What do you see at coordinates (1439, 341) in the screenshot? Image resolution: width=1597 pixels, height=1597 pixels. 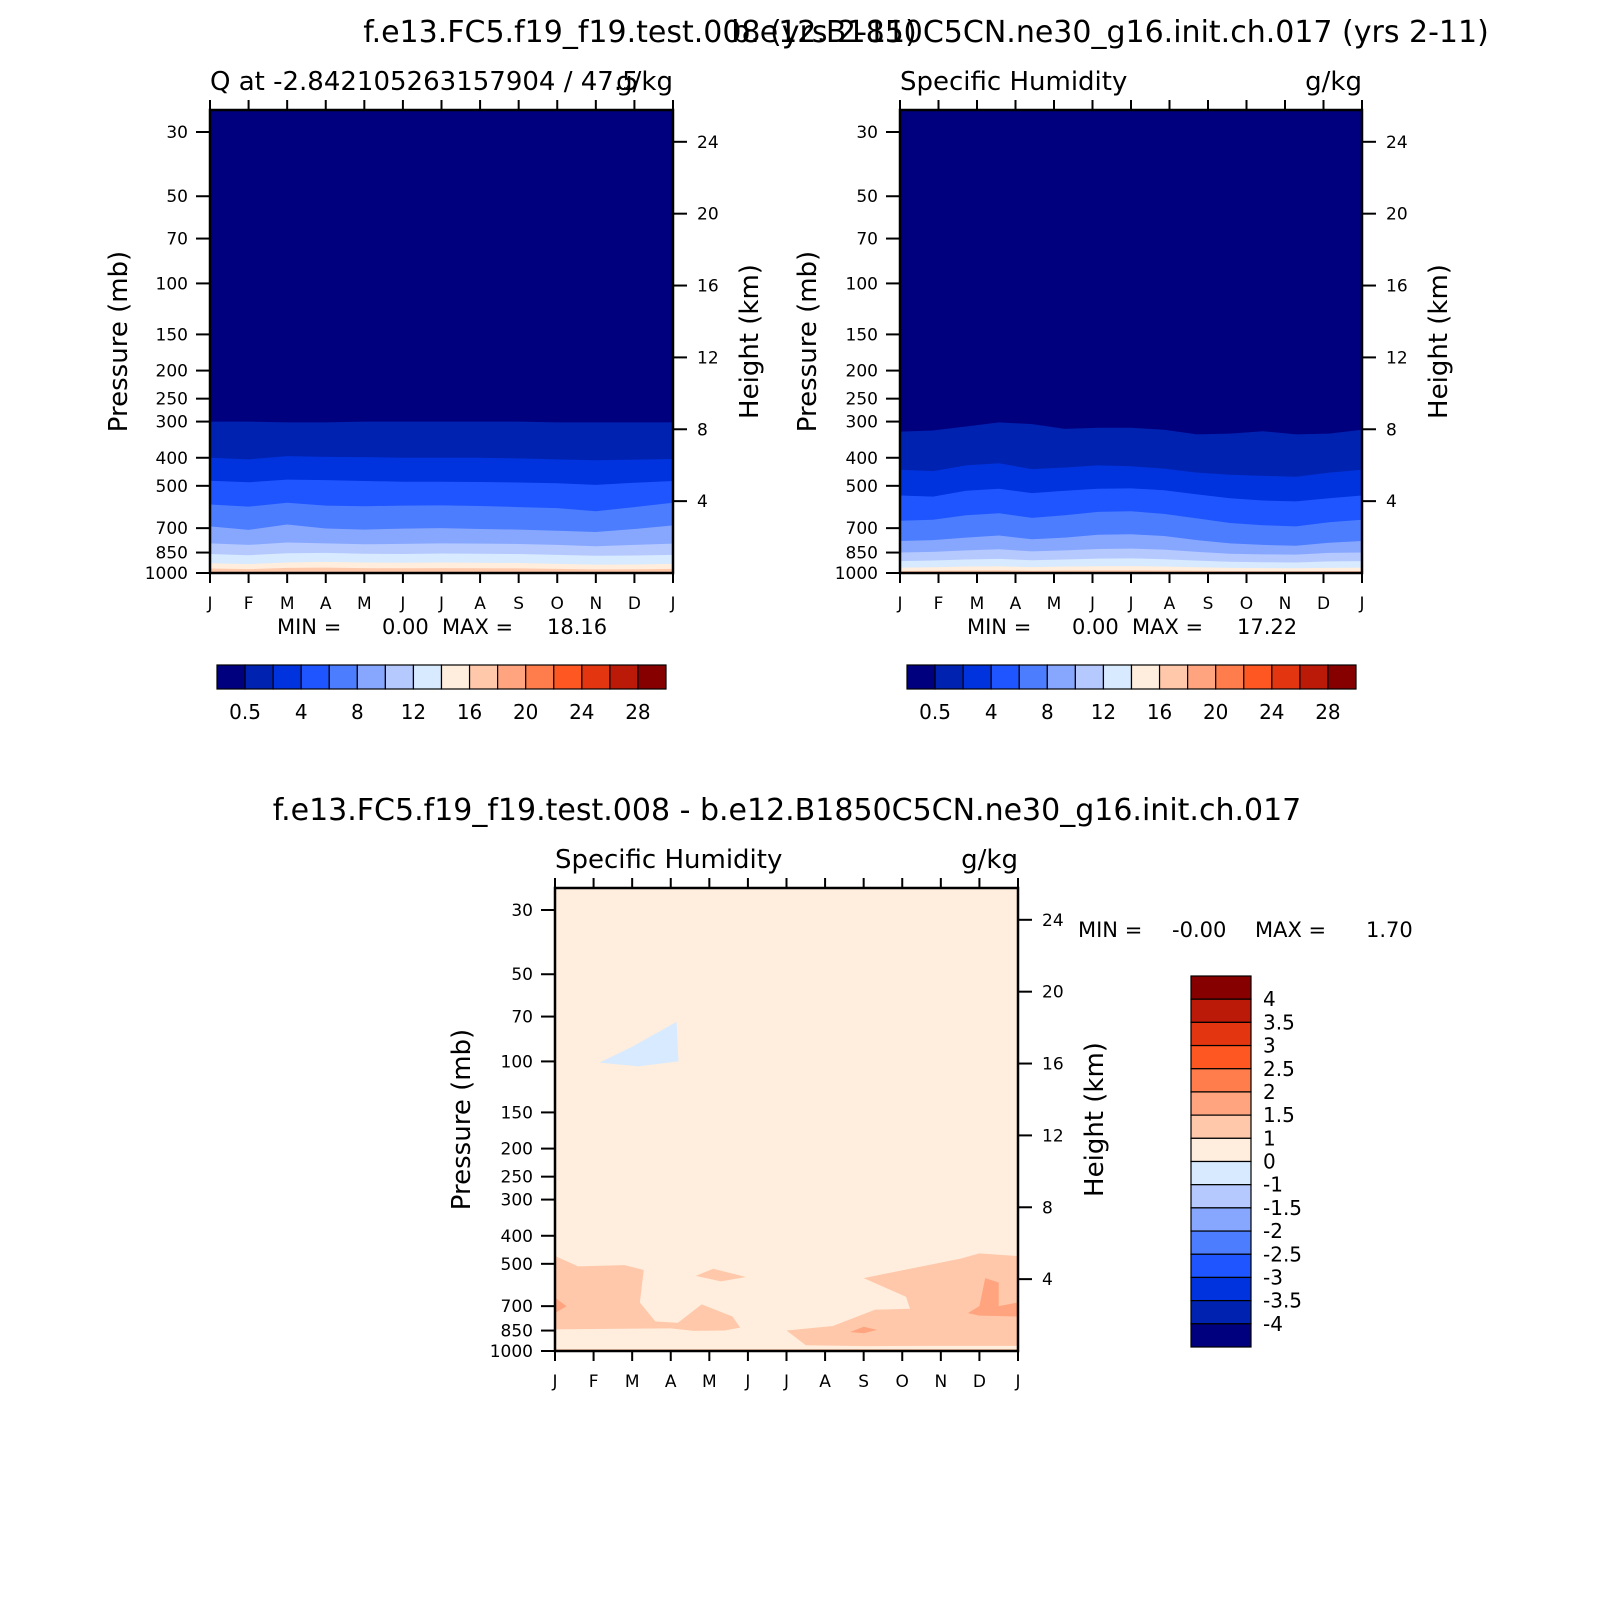 I see `panel2-ylabel-right: Height (km)` at bounding box center [1439, 341].